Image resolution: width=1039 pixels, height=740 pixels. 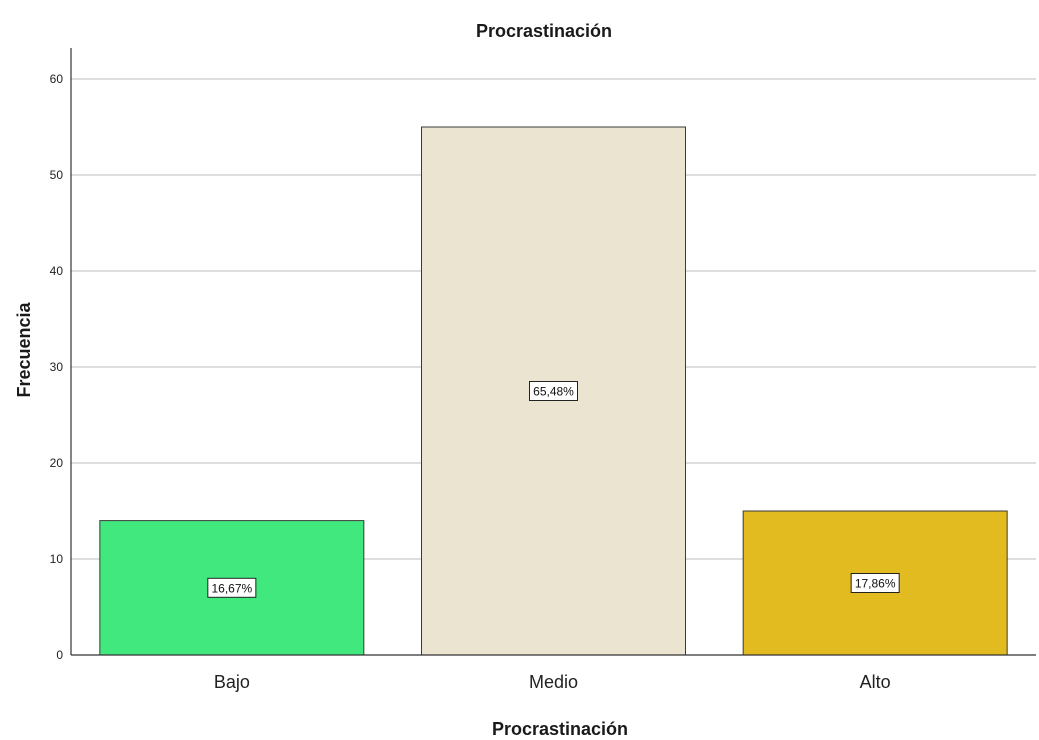 I want to click on y-tick-label-1: 10, so click(x=57, y=559).